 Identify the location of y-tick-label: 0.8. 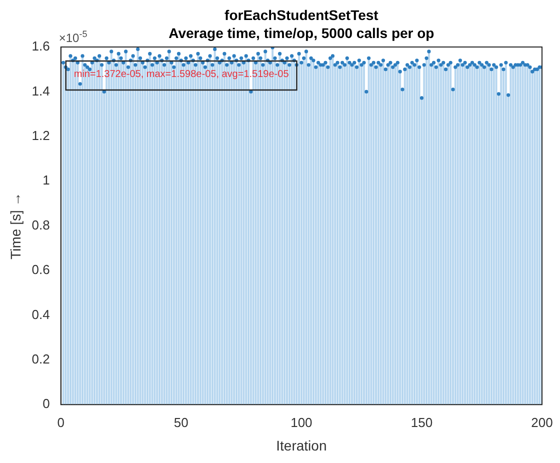
(41, 224).